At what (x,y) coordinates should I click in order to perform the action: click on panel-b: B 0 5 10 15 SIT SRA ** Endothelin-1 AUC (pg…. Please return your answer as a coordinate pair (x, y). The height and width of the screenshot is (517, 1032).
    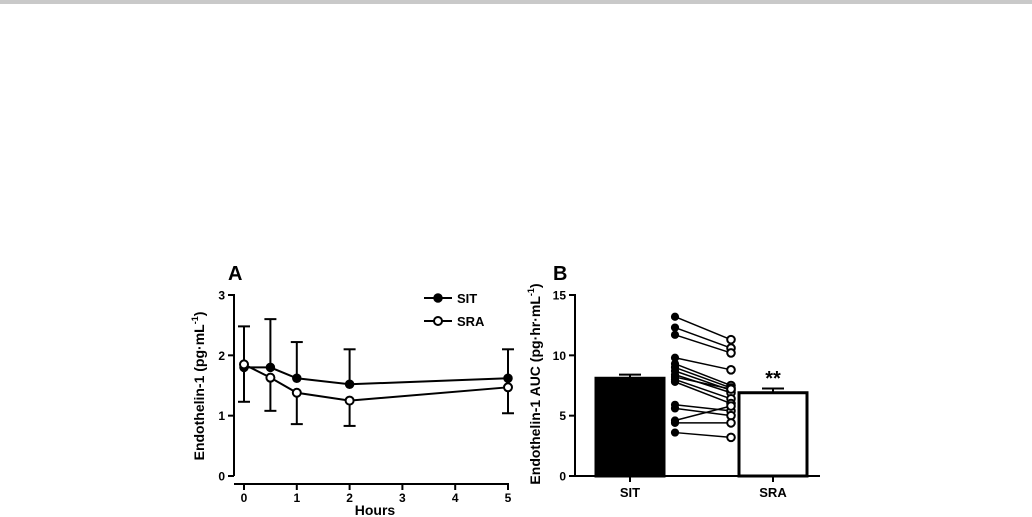
    Looking at the image, I should click on (673, 381).